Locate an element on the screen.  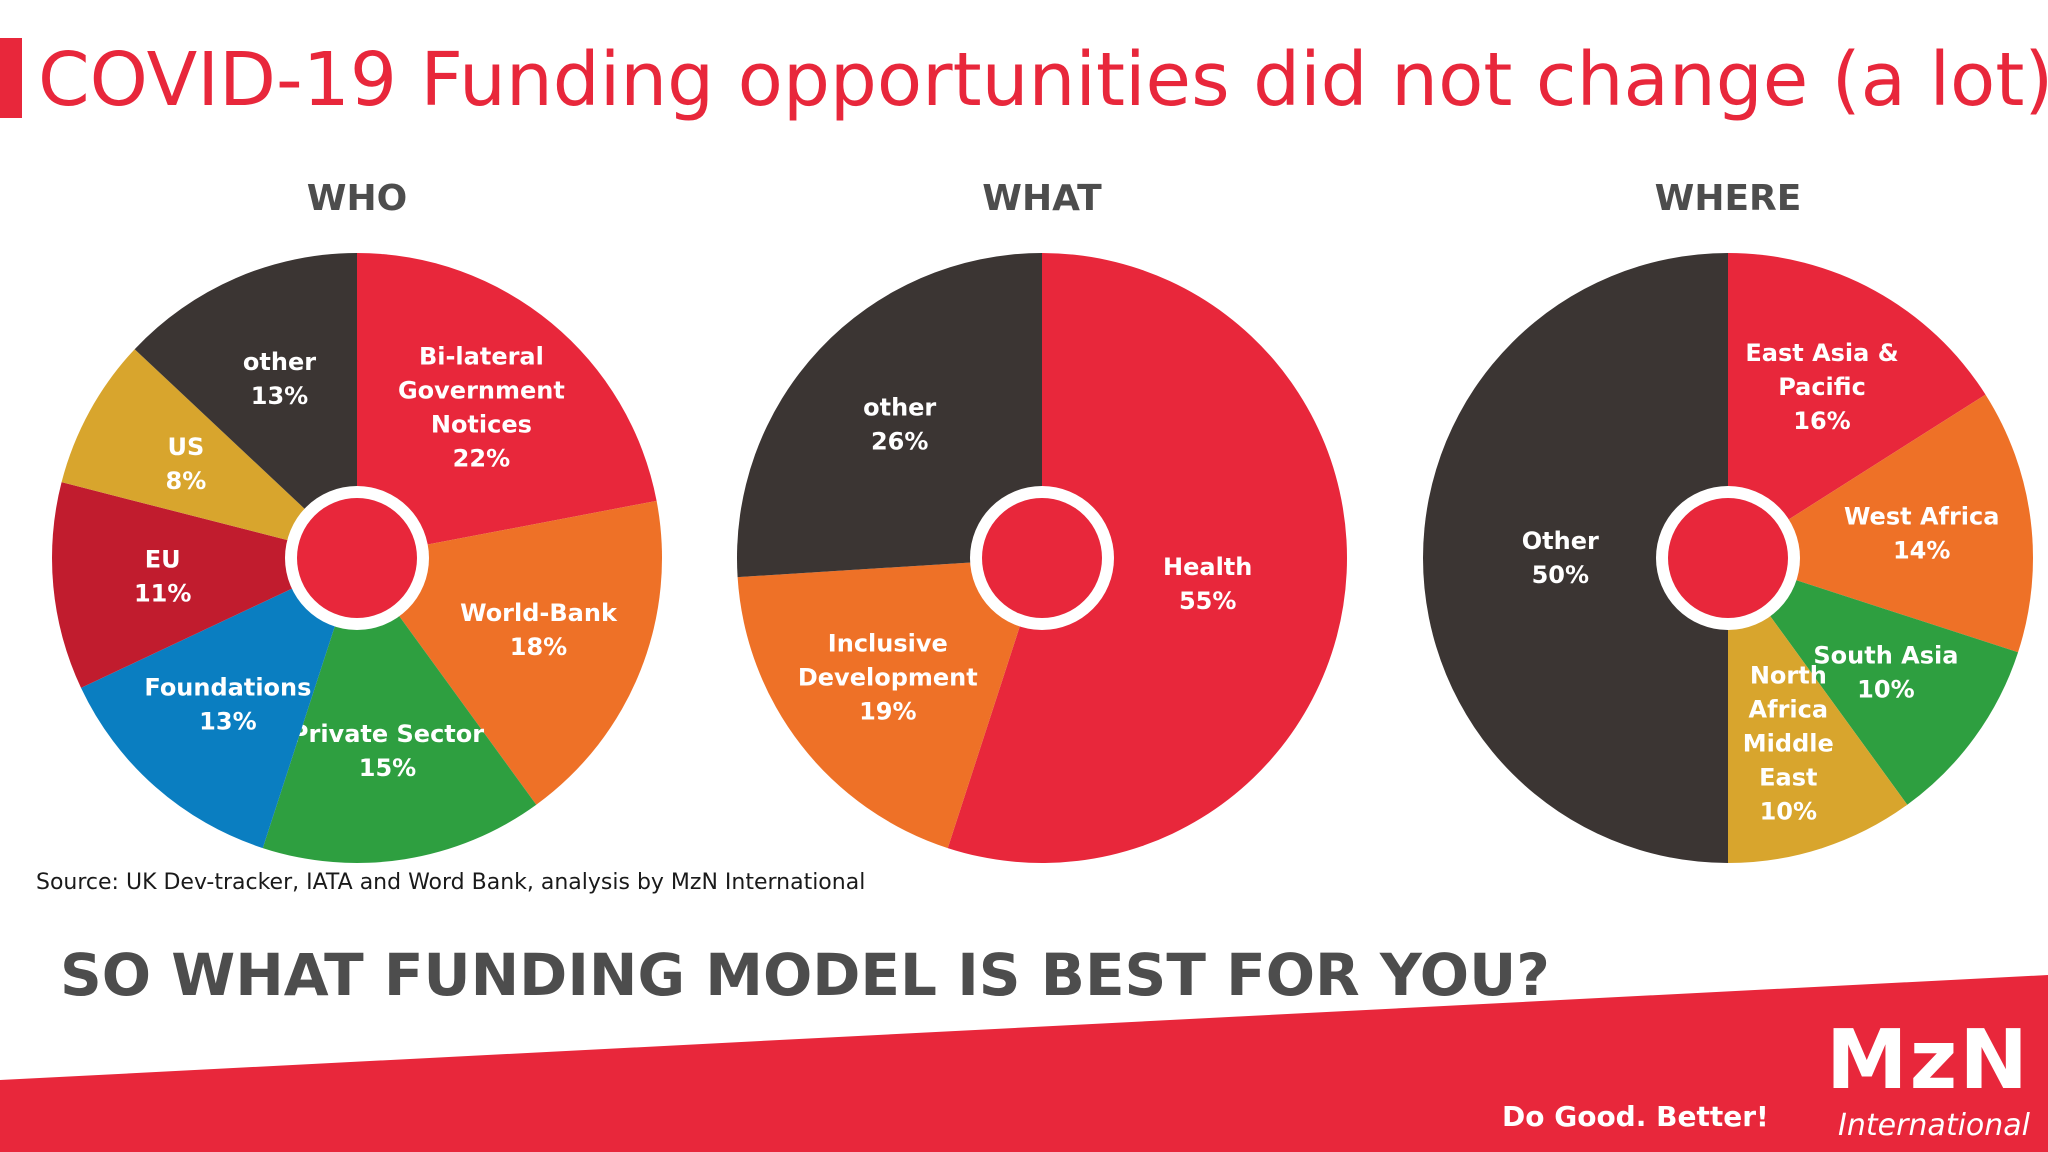
pie-who-label-private-sector: Private Sector 15% is located at coordinates (387, 751).